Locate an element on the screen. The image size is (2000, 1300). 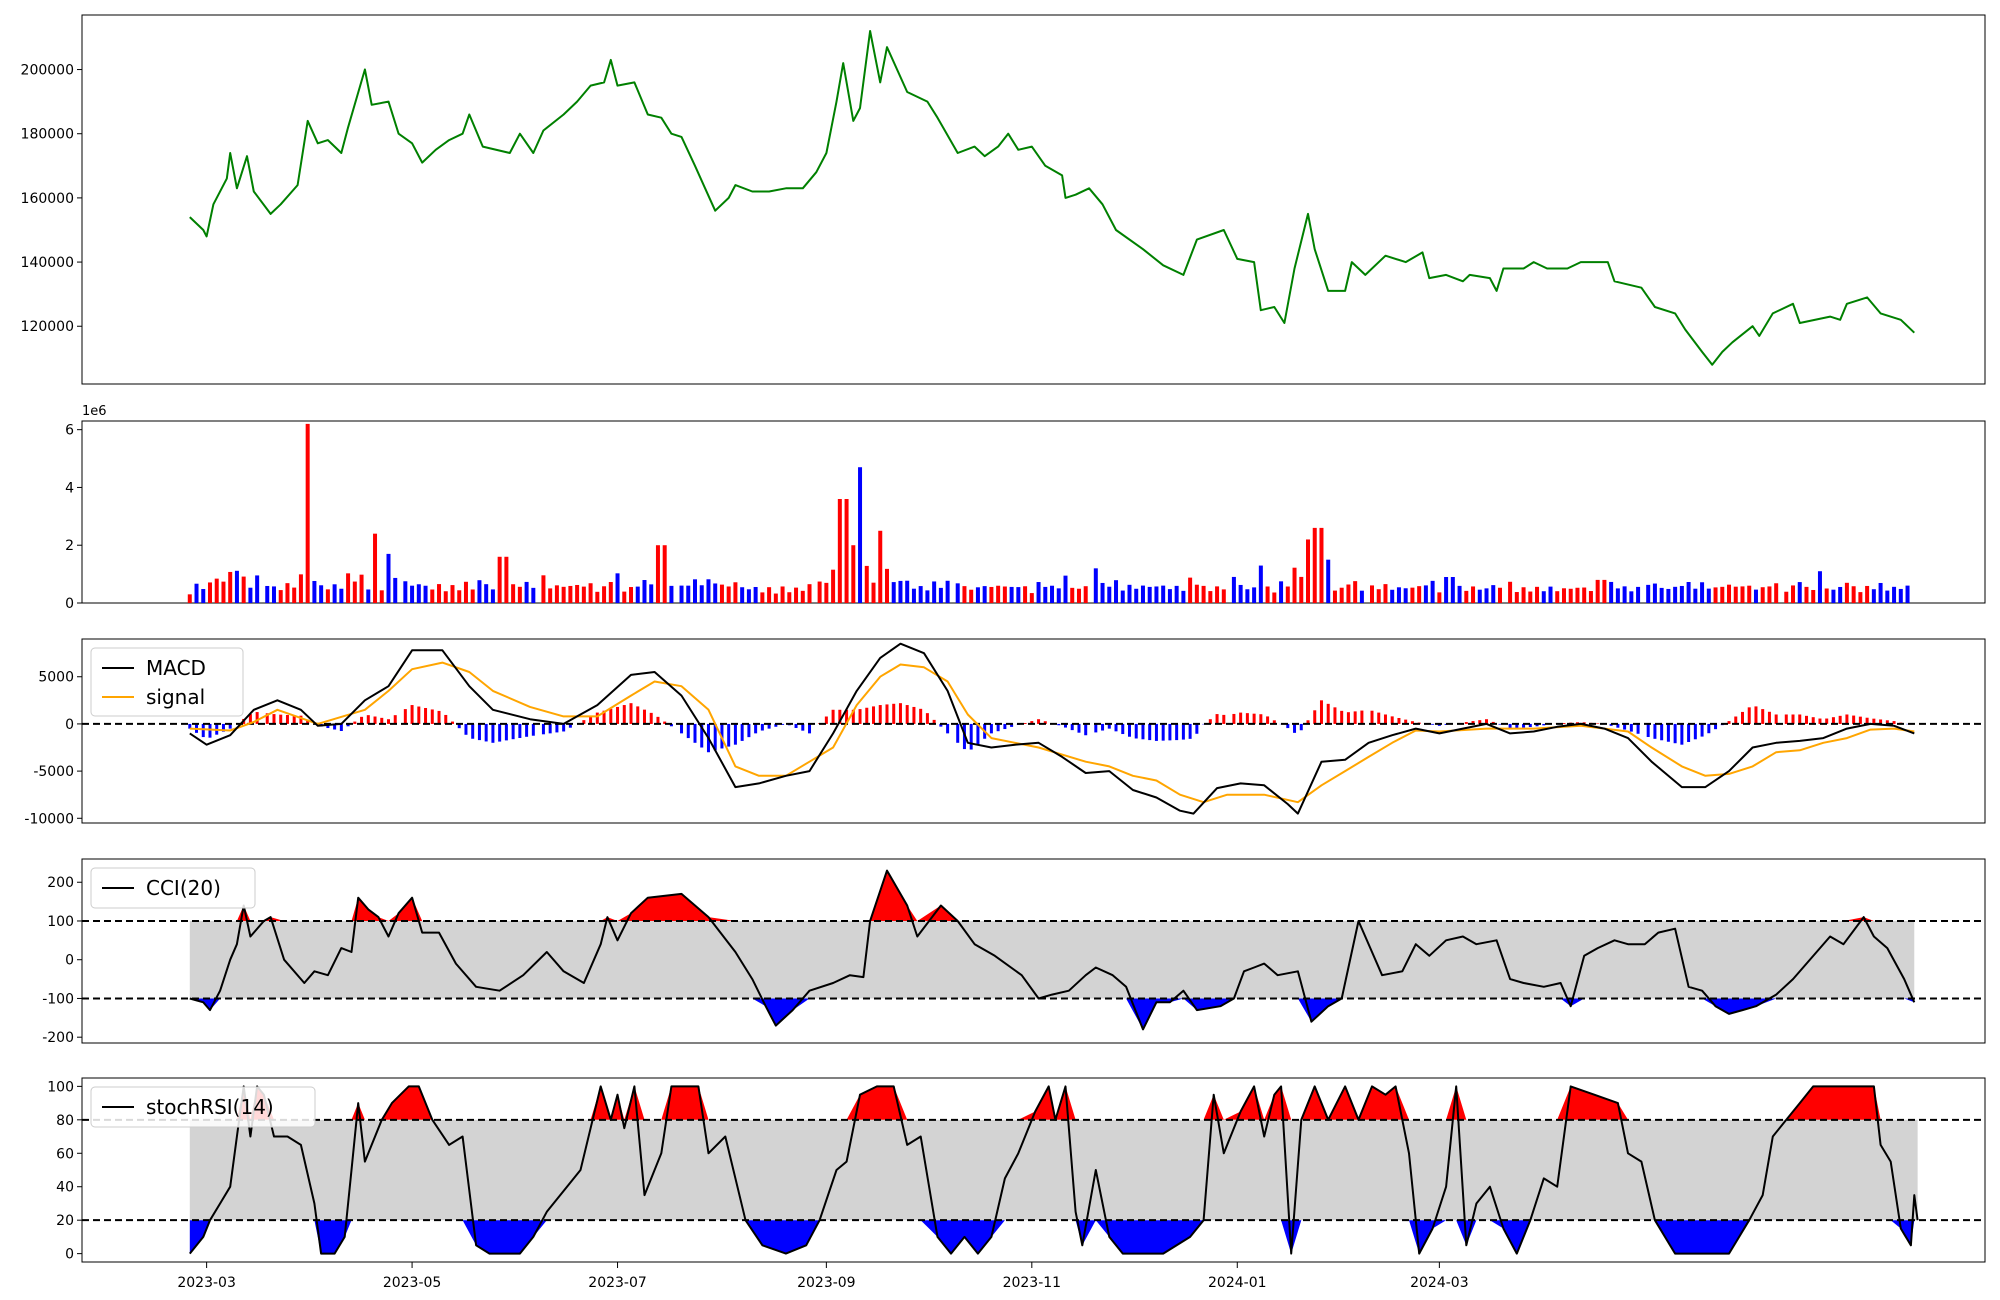
volume-ytick-label: 0 is located at coordinates (69, 604).